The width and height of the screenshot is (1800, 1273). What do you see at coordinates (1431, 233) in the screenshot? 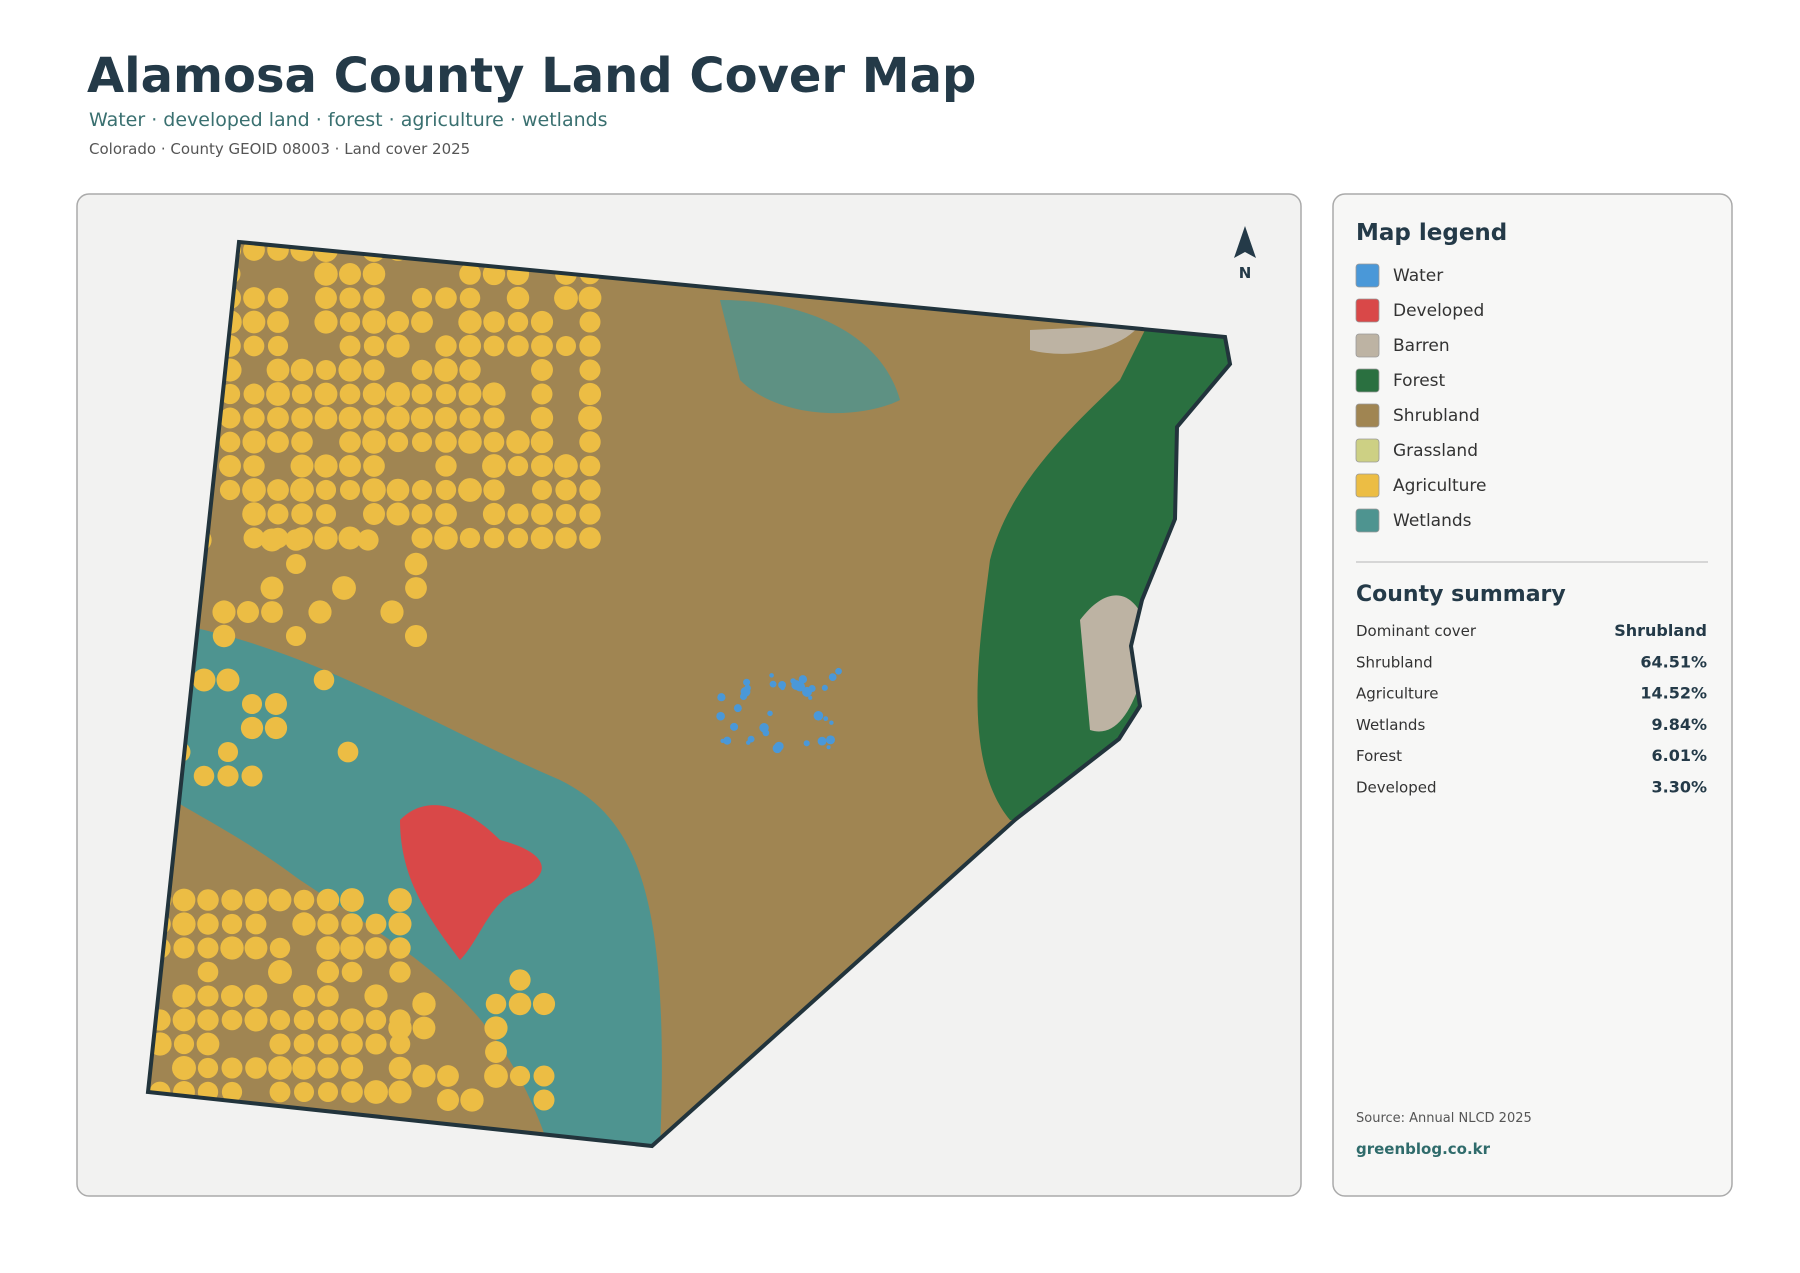
I see `legend-title: Map legend` at bounding box center [1431, 233].